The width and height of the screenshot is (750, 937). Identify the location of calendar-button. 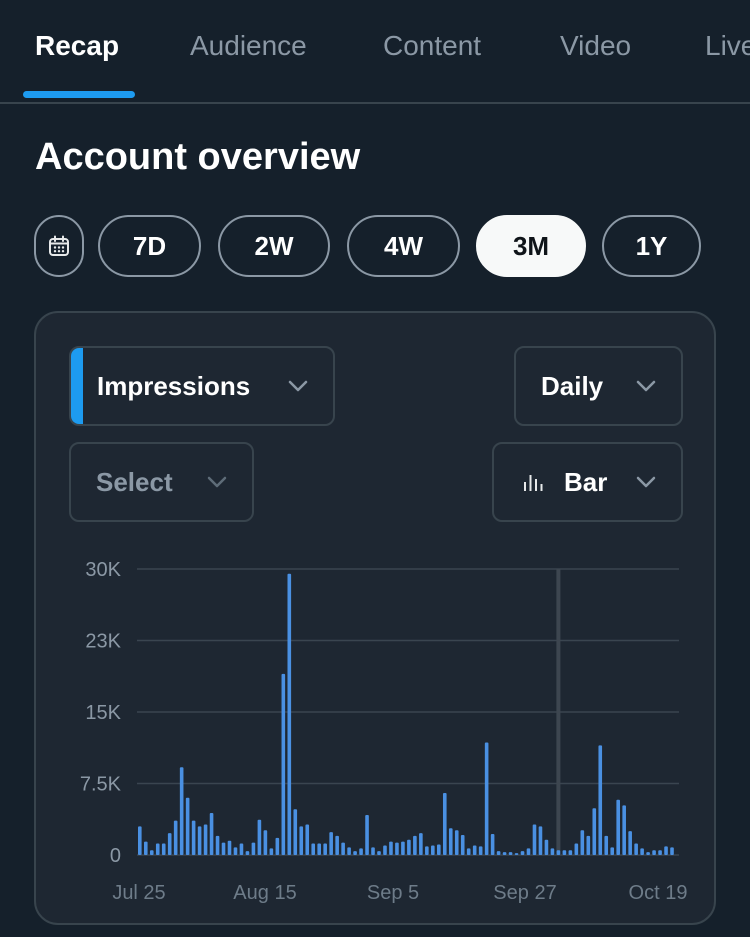
(59, 246).